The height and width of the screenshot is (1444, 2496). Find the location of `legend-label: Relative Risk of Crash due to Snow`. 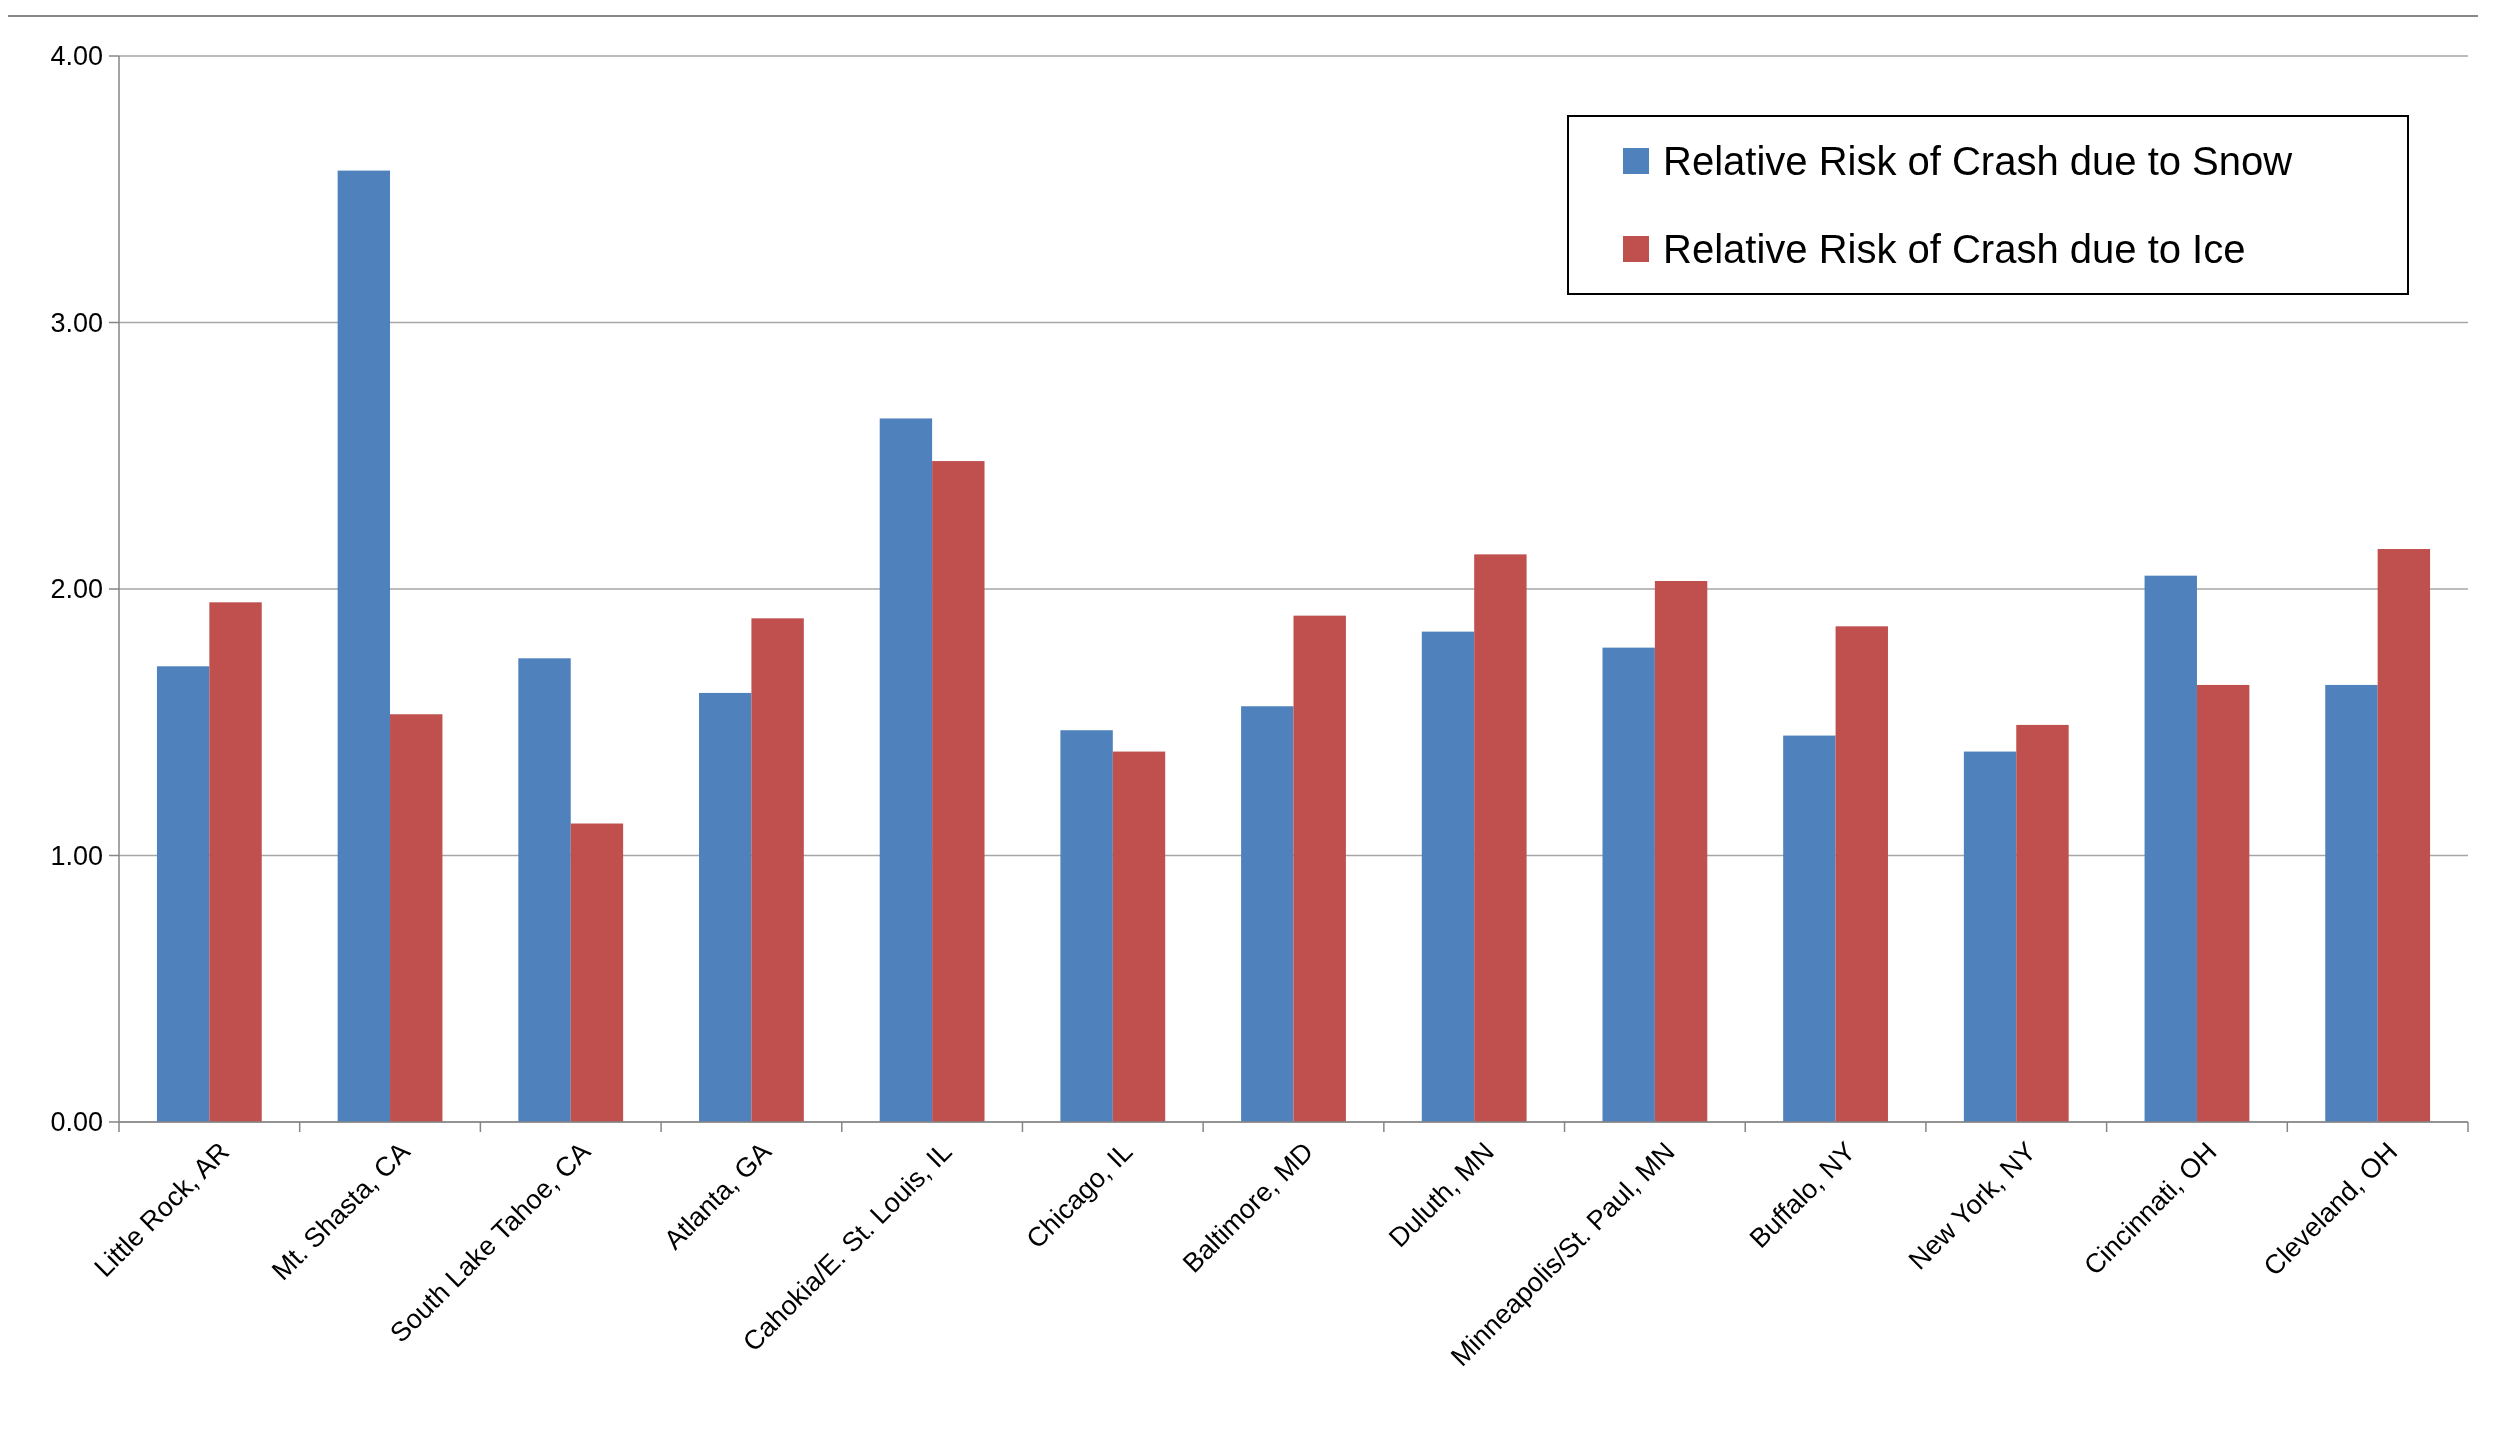

legend-label: Relative Risk of Crash due to Snow is located at coordinates (1978, 161).